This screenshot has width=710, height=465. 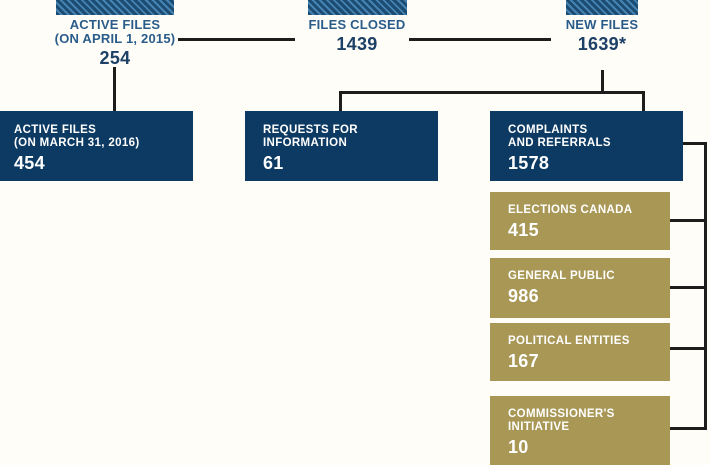 What do you see at coordinates (561, 276) in the screenshot?
I see `box-label: GENERAL PUBLIC` at bounding box center [561, 276].